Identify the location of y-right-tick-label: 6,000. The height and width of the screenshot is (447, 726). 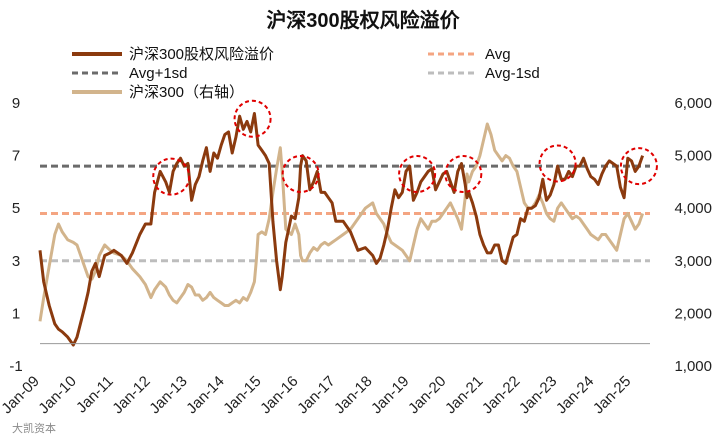
(693, 103).